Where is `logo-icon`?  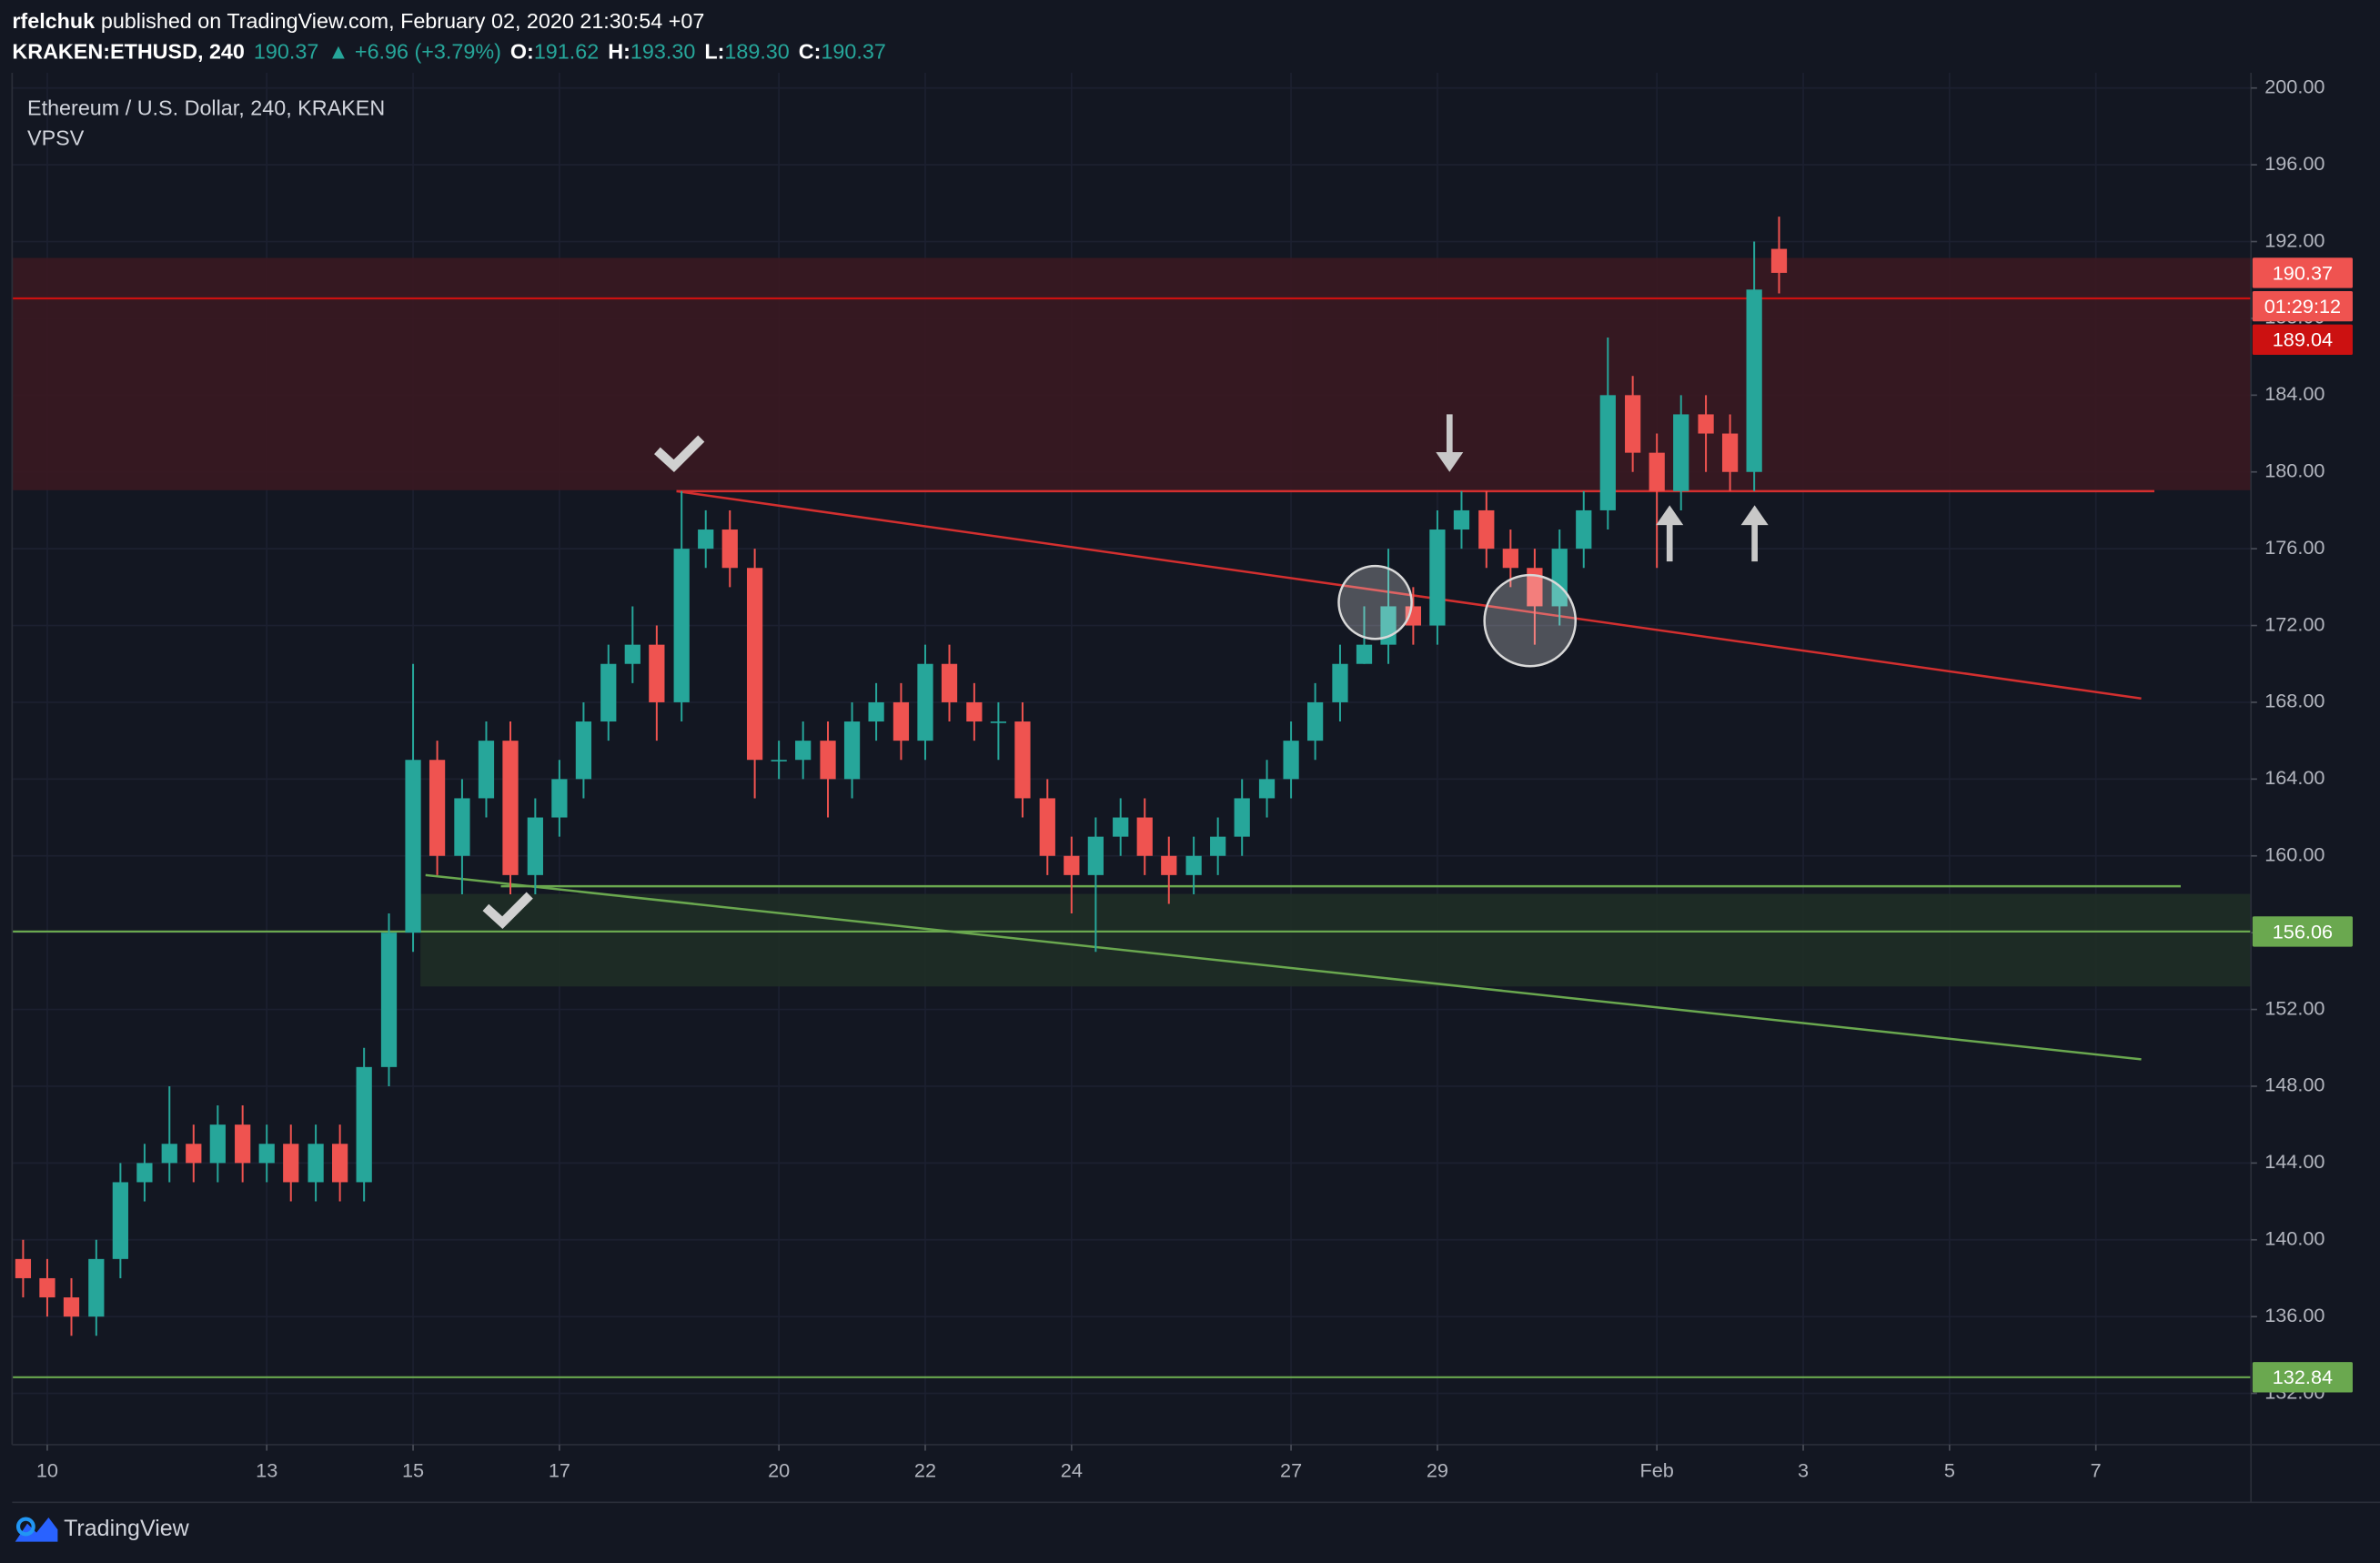
logo-icon is located at coordinates (25, 1527).